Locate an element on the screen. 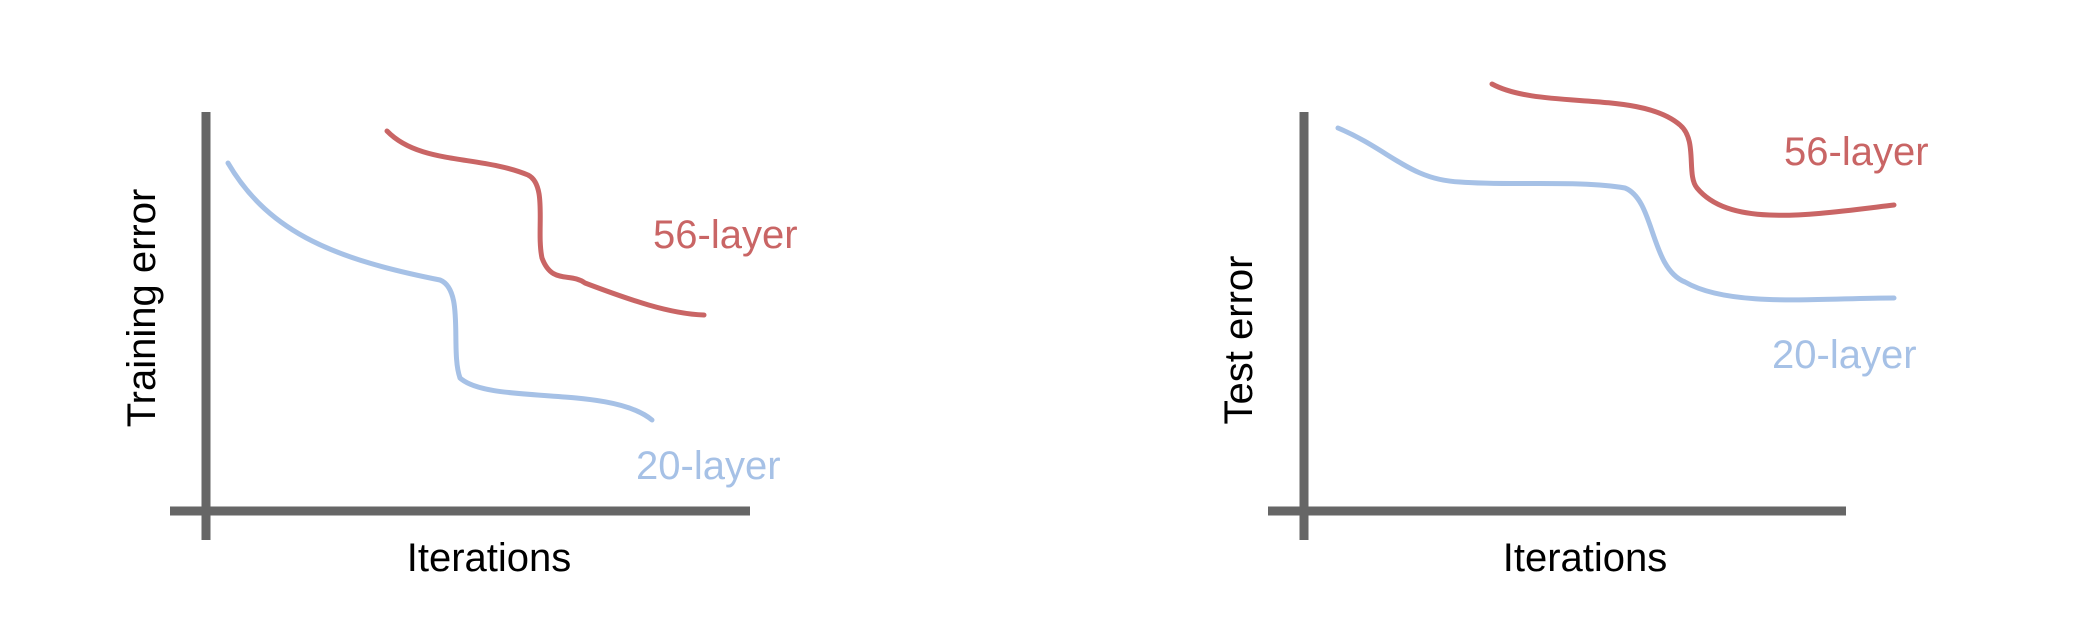  training-curve-20-layer is located at coordinates (440, 291).